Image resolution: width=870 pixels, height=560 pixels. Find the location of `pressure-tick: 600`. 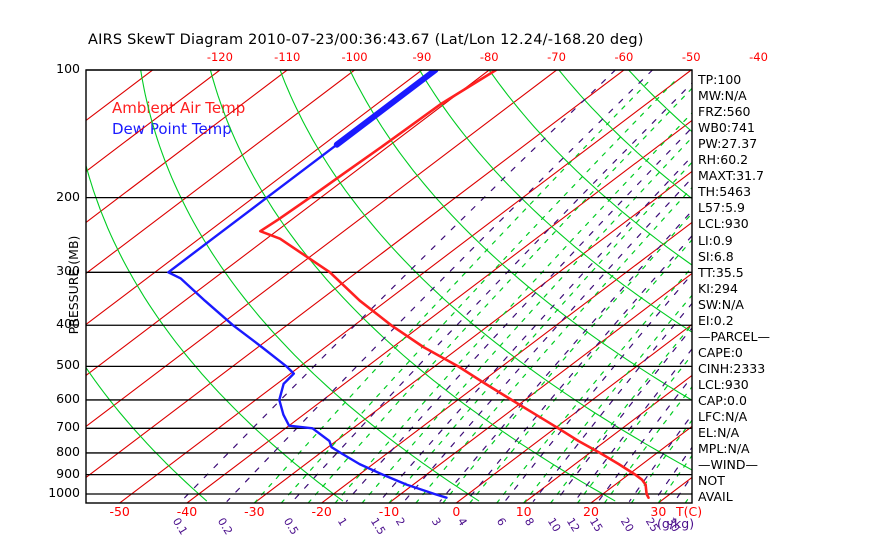

pressure-tick: 600 is located at coordinates (68, 398).